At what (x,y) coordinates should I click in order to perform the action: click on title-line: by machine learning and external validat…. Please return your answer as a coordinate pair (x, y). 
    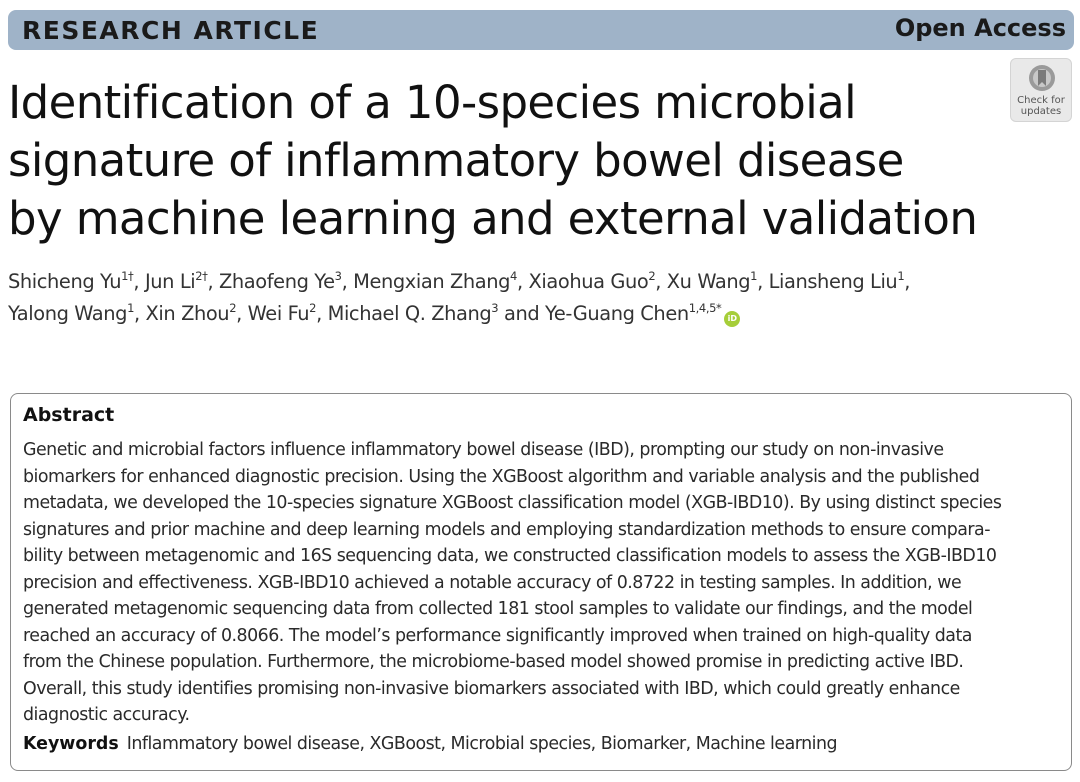
    Looking at the image, I should click on (493, 218).